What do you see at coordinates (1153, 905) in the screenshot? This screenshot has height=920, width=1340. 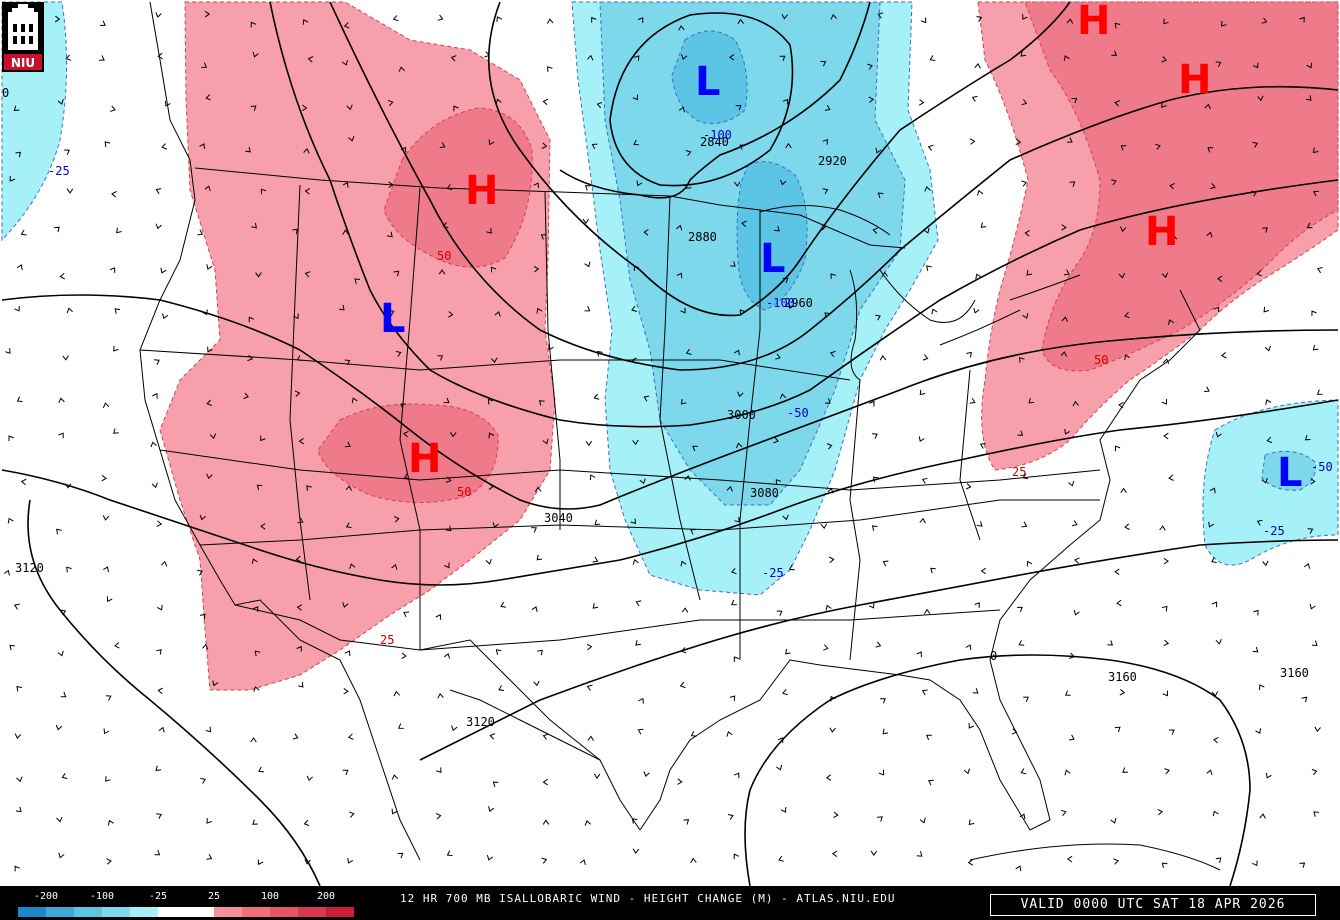 I see `valid-time: VALID 0000 UTC SAT 18 APR 2026` at bounding box center [1153, 905].